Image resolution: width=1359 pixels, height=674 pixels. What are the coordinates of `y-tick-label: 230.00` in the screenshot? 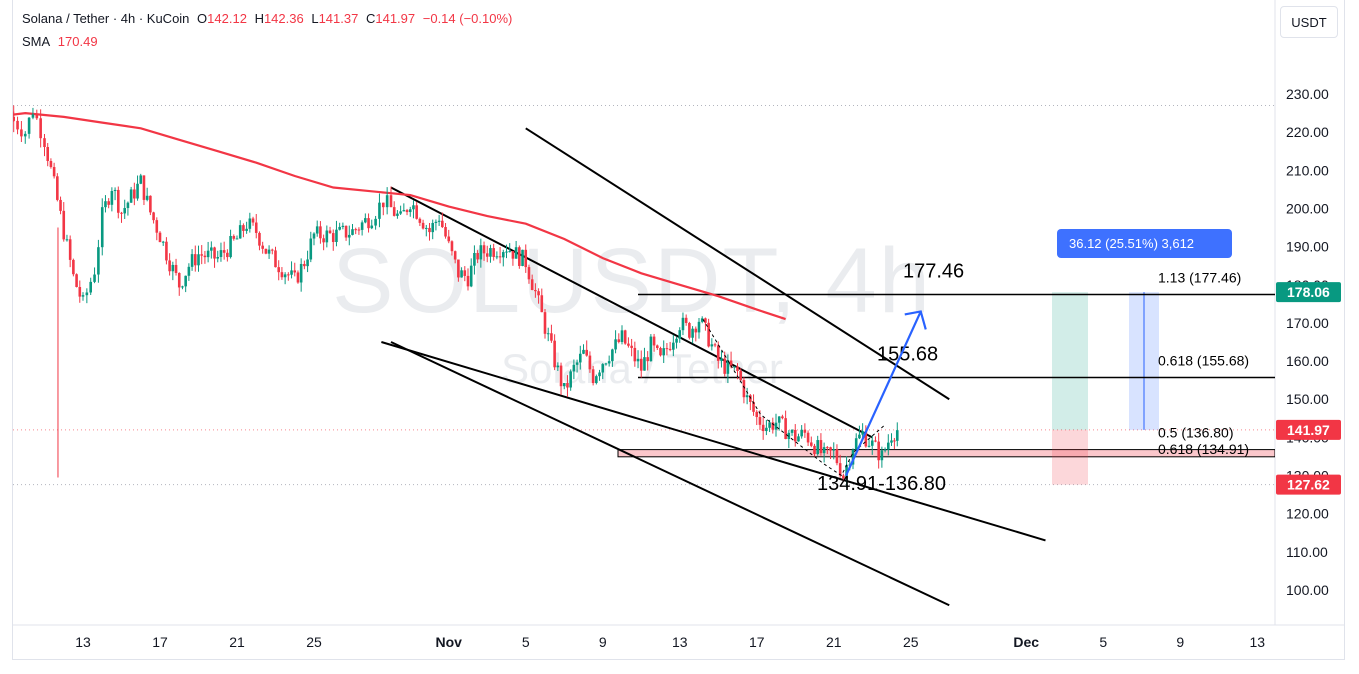 It's located at (1307, 94).